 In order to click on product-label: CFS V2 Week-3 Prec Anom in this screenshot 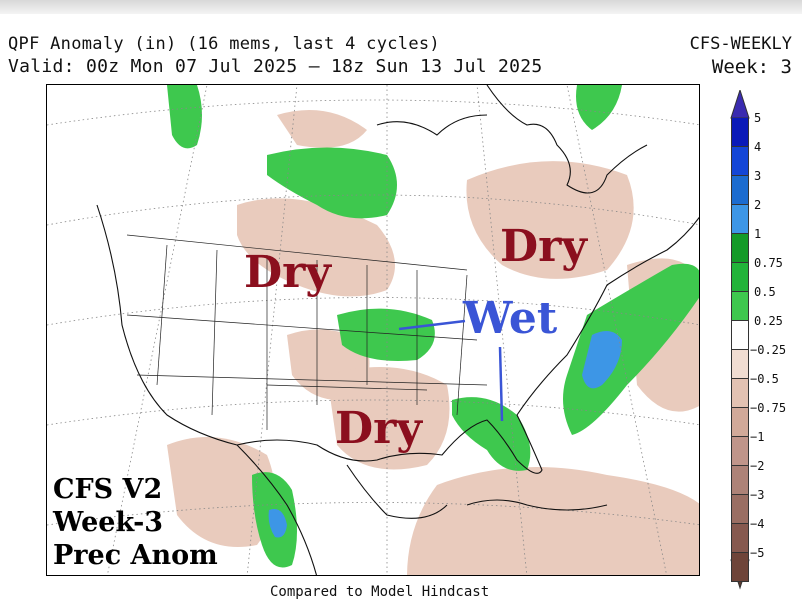, I will do `click(135, 522)`.